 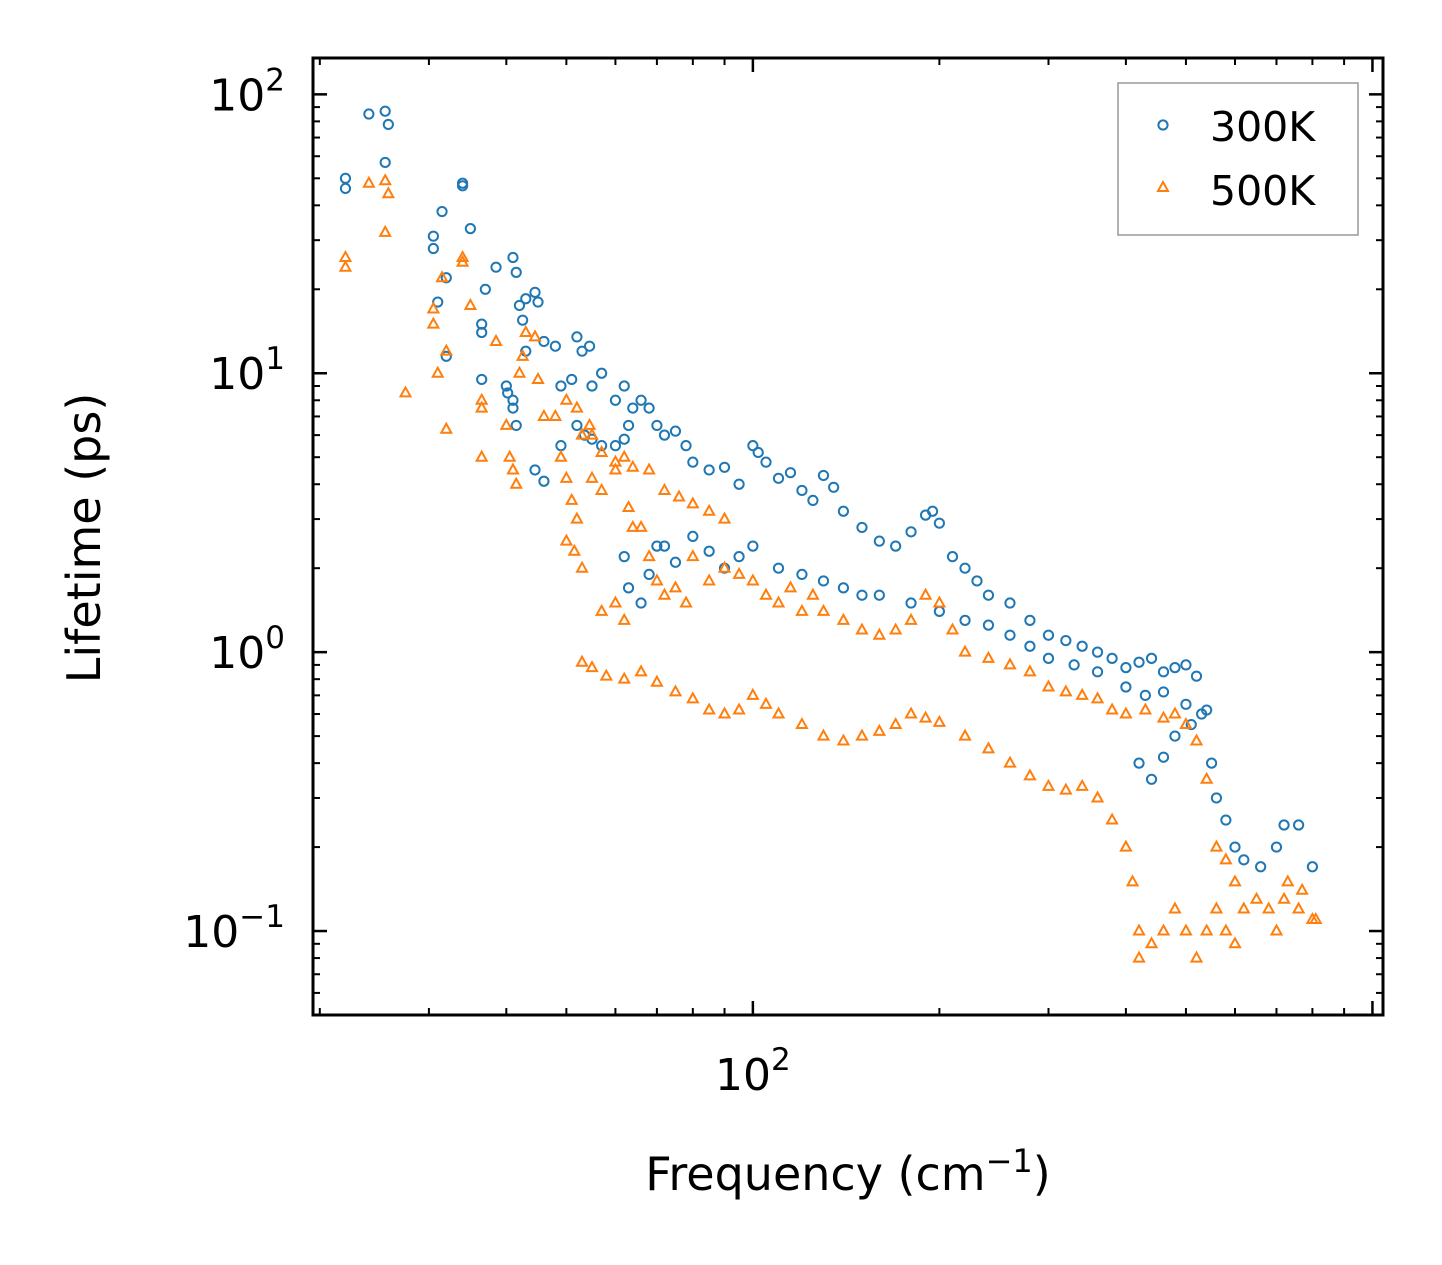 I want to click on legend-label-300k: 300K, so click(x=1263, y=127).